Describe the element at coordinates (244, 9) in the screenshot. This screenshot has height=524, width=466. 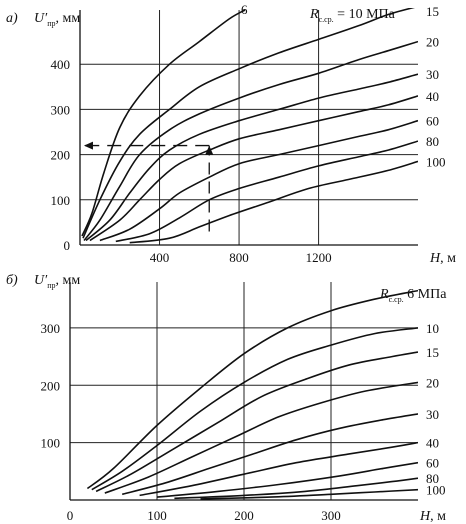
I see `series-label-6: 6` at that location.